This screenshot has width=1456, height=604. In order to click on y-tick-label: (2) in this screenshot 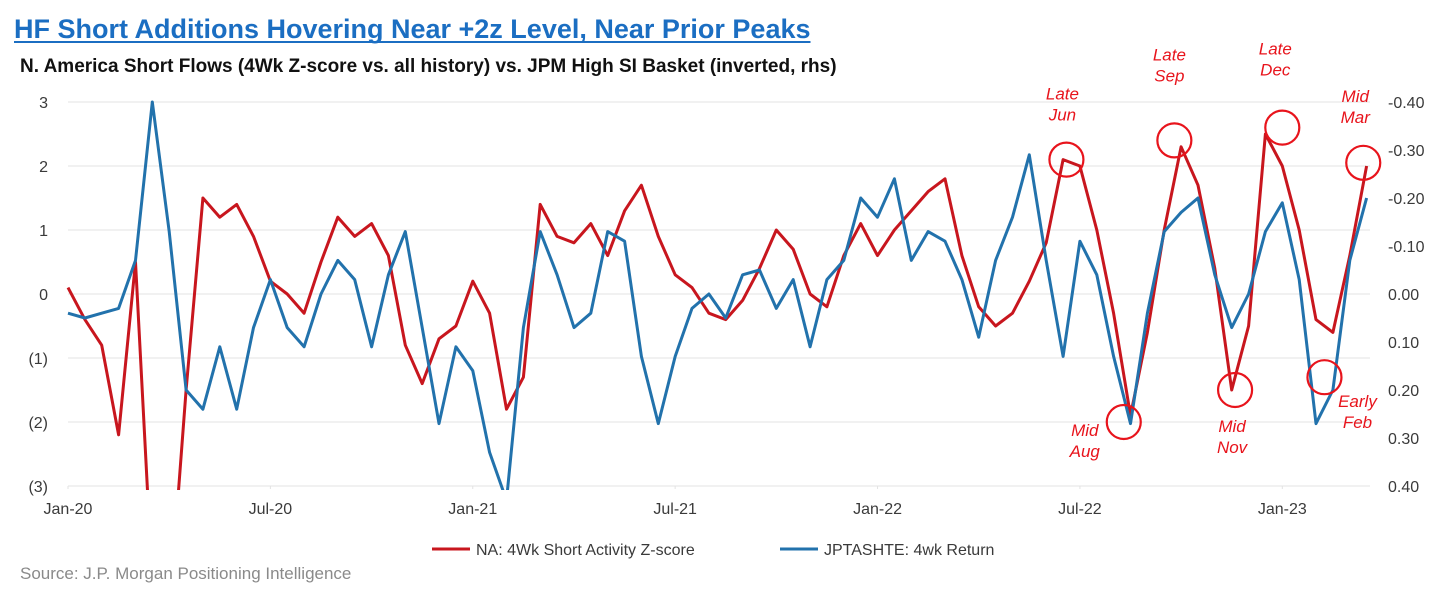, I will do `click(38, 423)`.